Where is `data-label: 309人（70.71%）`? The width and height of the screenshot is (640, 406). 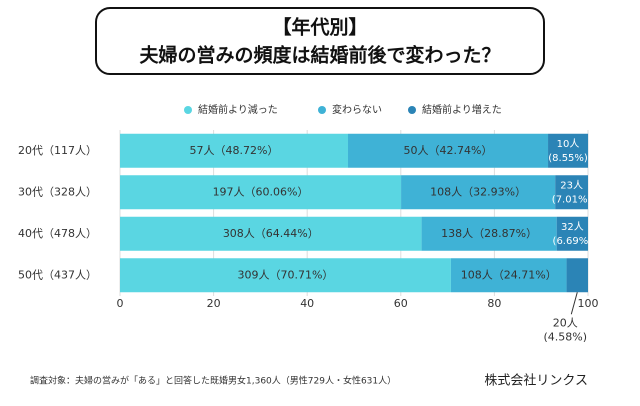 data-label: 309人（70.71%） is located at coordinates (285, 274).